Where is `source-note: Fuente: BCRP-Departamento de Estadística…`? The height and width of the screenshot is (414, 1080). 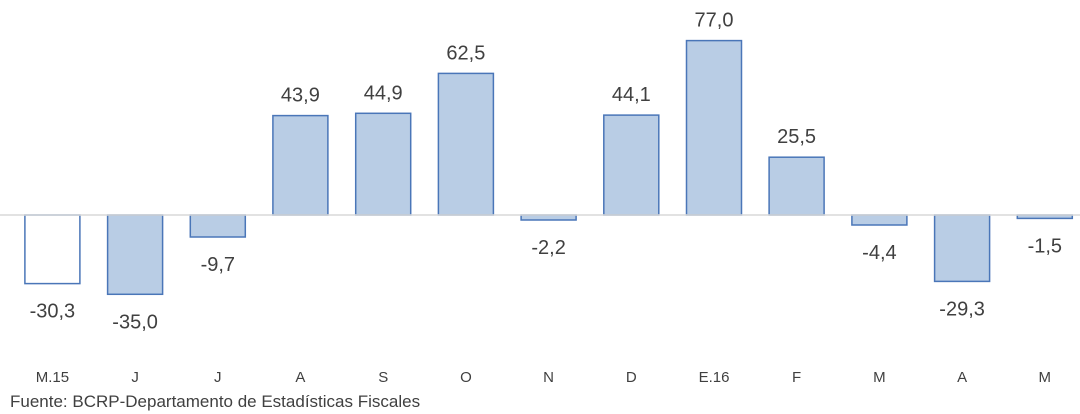 source-note: Fuente: BCRP-Departamento de Estadística… is located at coordinates (215, 401).